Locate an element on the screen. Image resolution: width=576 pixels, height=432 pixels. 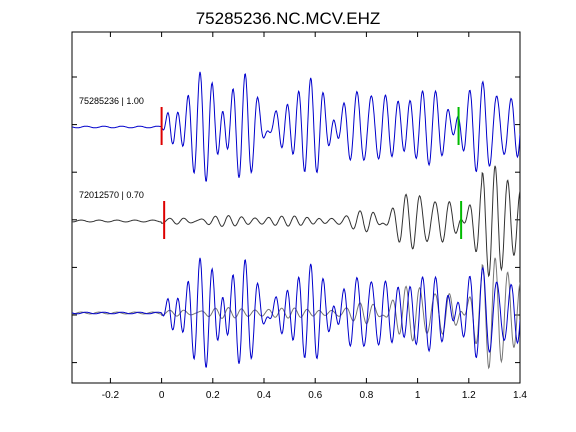
x-tick-label: 1.2 is located at coordinates (469, 395).